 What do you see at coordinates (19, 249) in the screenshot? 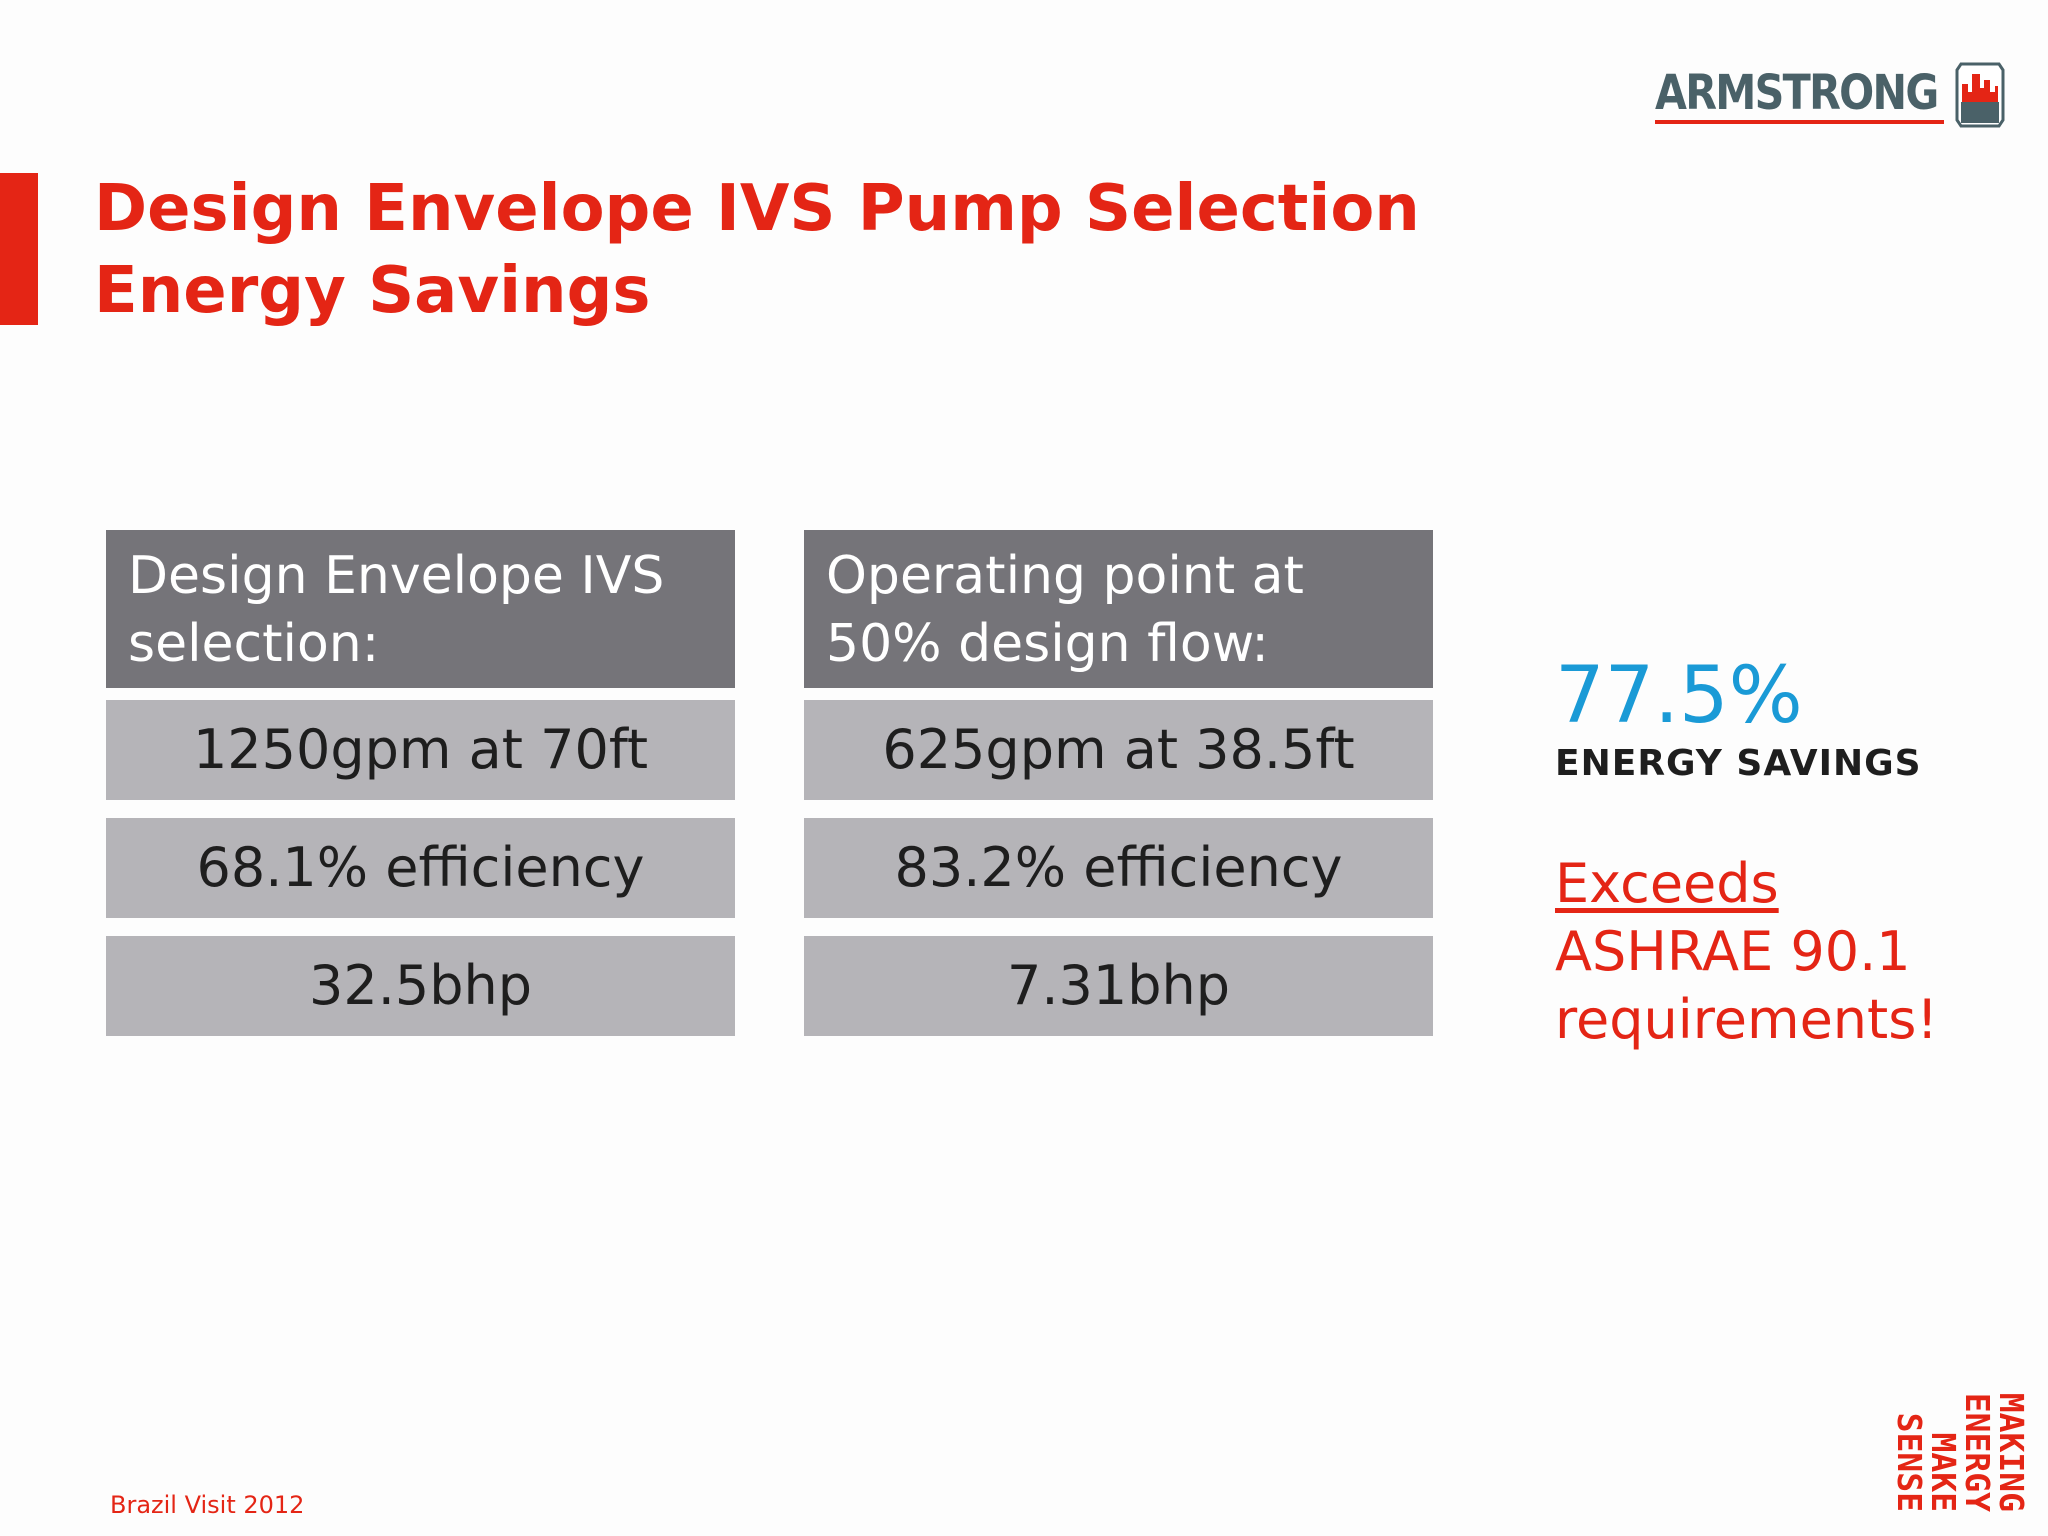
I see `title-accent-bar` at bounding box center [19, 249].